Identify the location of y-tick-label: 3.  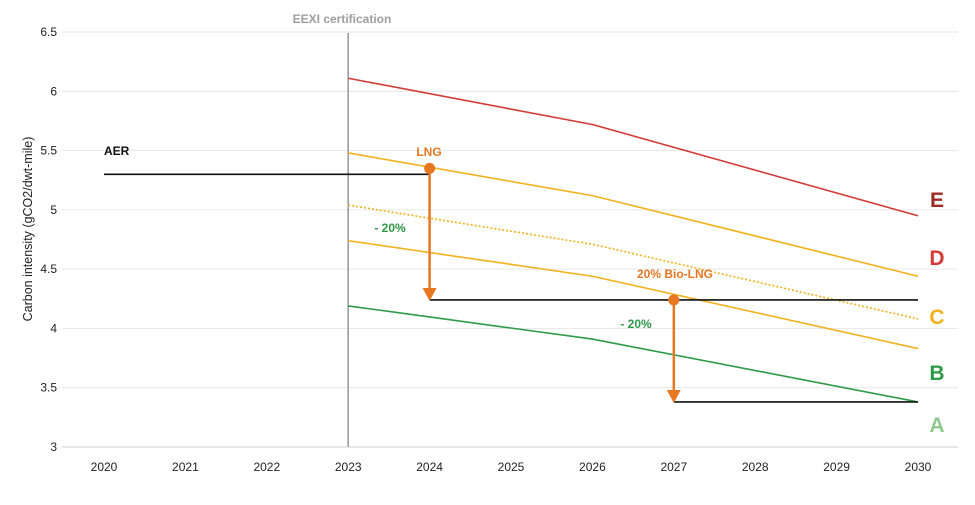
(53, 447).